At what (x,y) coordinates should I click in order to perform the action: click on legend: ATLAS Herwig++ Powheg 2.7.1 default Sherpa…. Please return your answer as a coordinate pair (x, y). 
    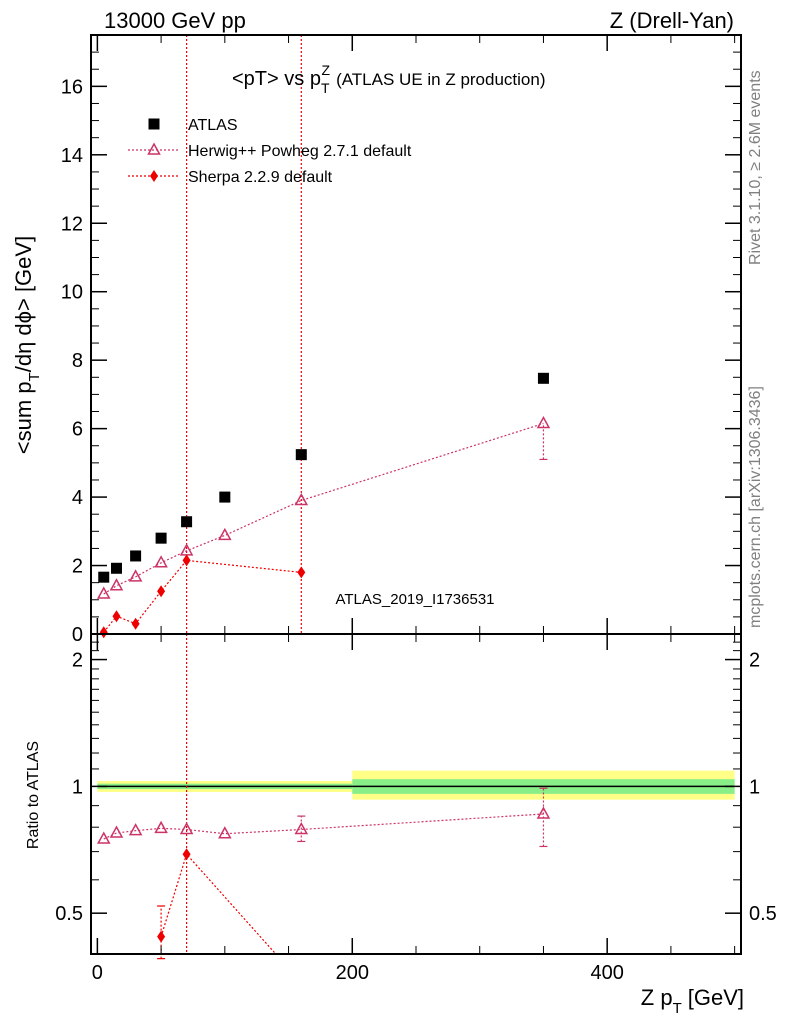
    Looking at the image, I should click on (270, 151).